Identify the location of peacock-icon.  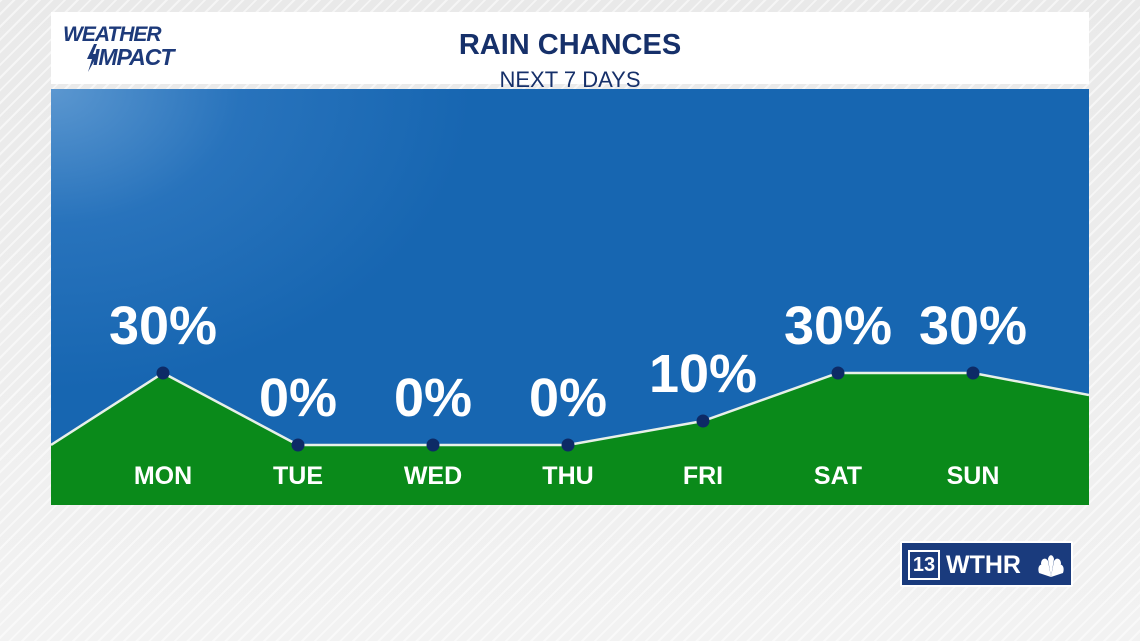
(1051, 566).